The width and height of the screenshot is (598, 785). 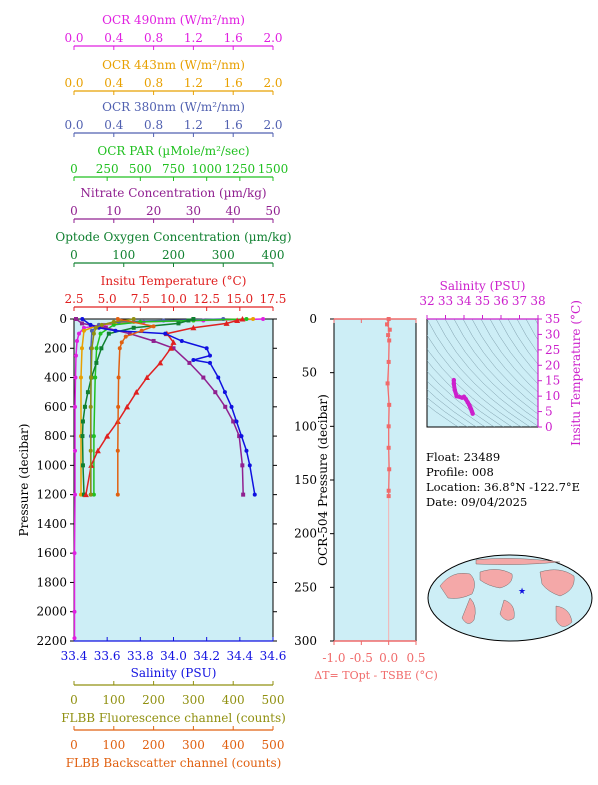 What do you see at coordinates (305, 587) in the screenshot?
I see `delta-y-tick-label: 250` at bounding box center [305, 587].